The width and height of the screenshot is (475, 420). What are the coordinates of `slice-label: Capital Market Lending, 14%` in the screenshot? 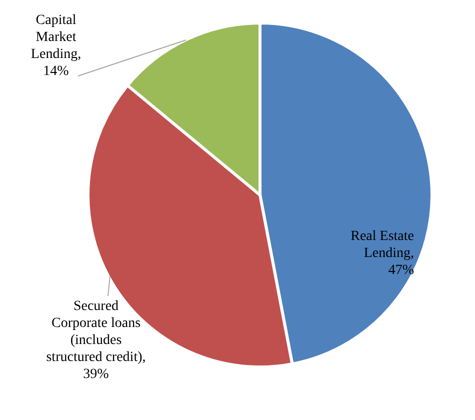 It's located at (56, 46).